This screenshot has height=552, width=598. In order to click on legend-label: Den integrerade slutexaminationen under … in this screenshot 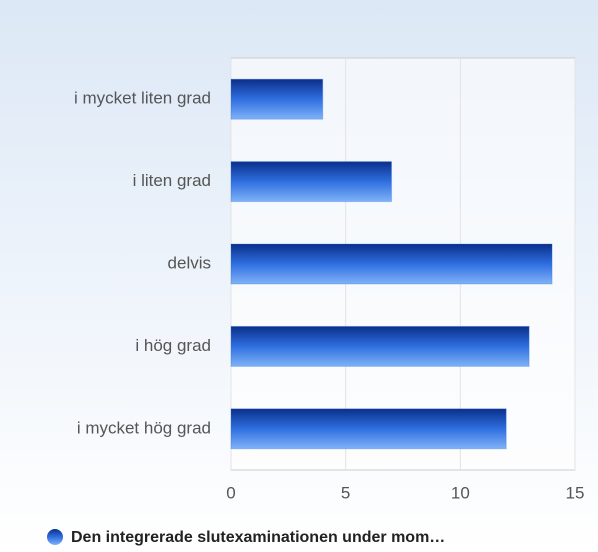, I will do `click(258, 537)`.